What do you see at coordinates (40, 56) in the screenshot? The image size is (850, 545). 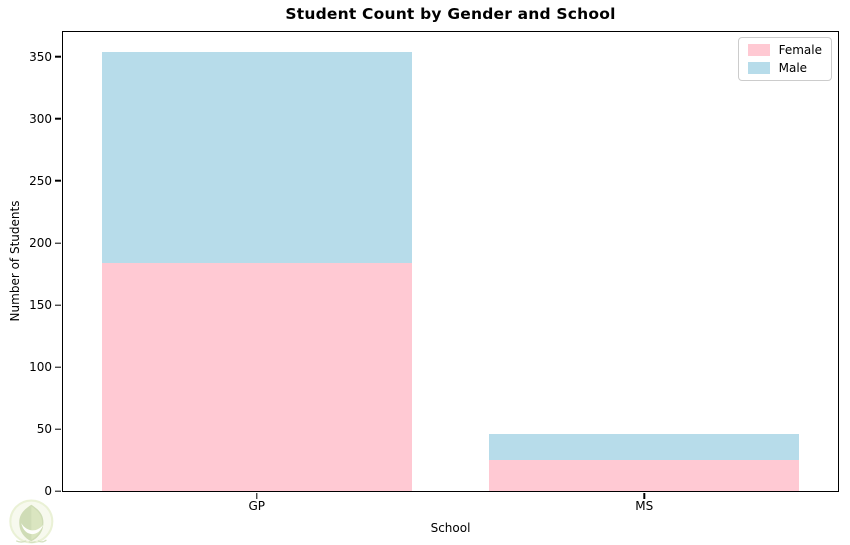 I see `y-tick-label: 350` at bounding box center [40, 56].